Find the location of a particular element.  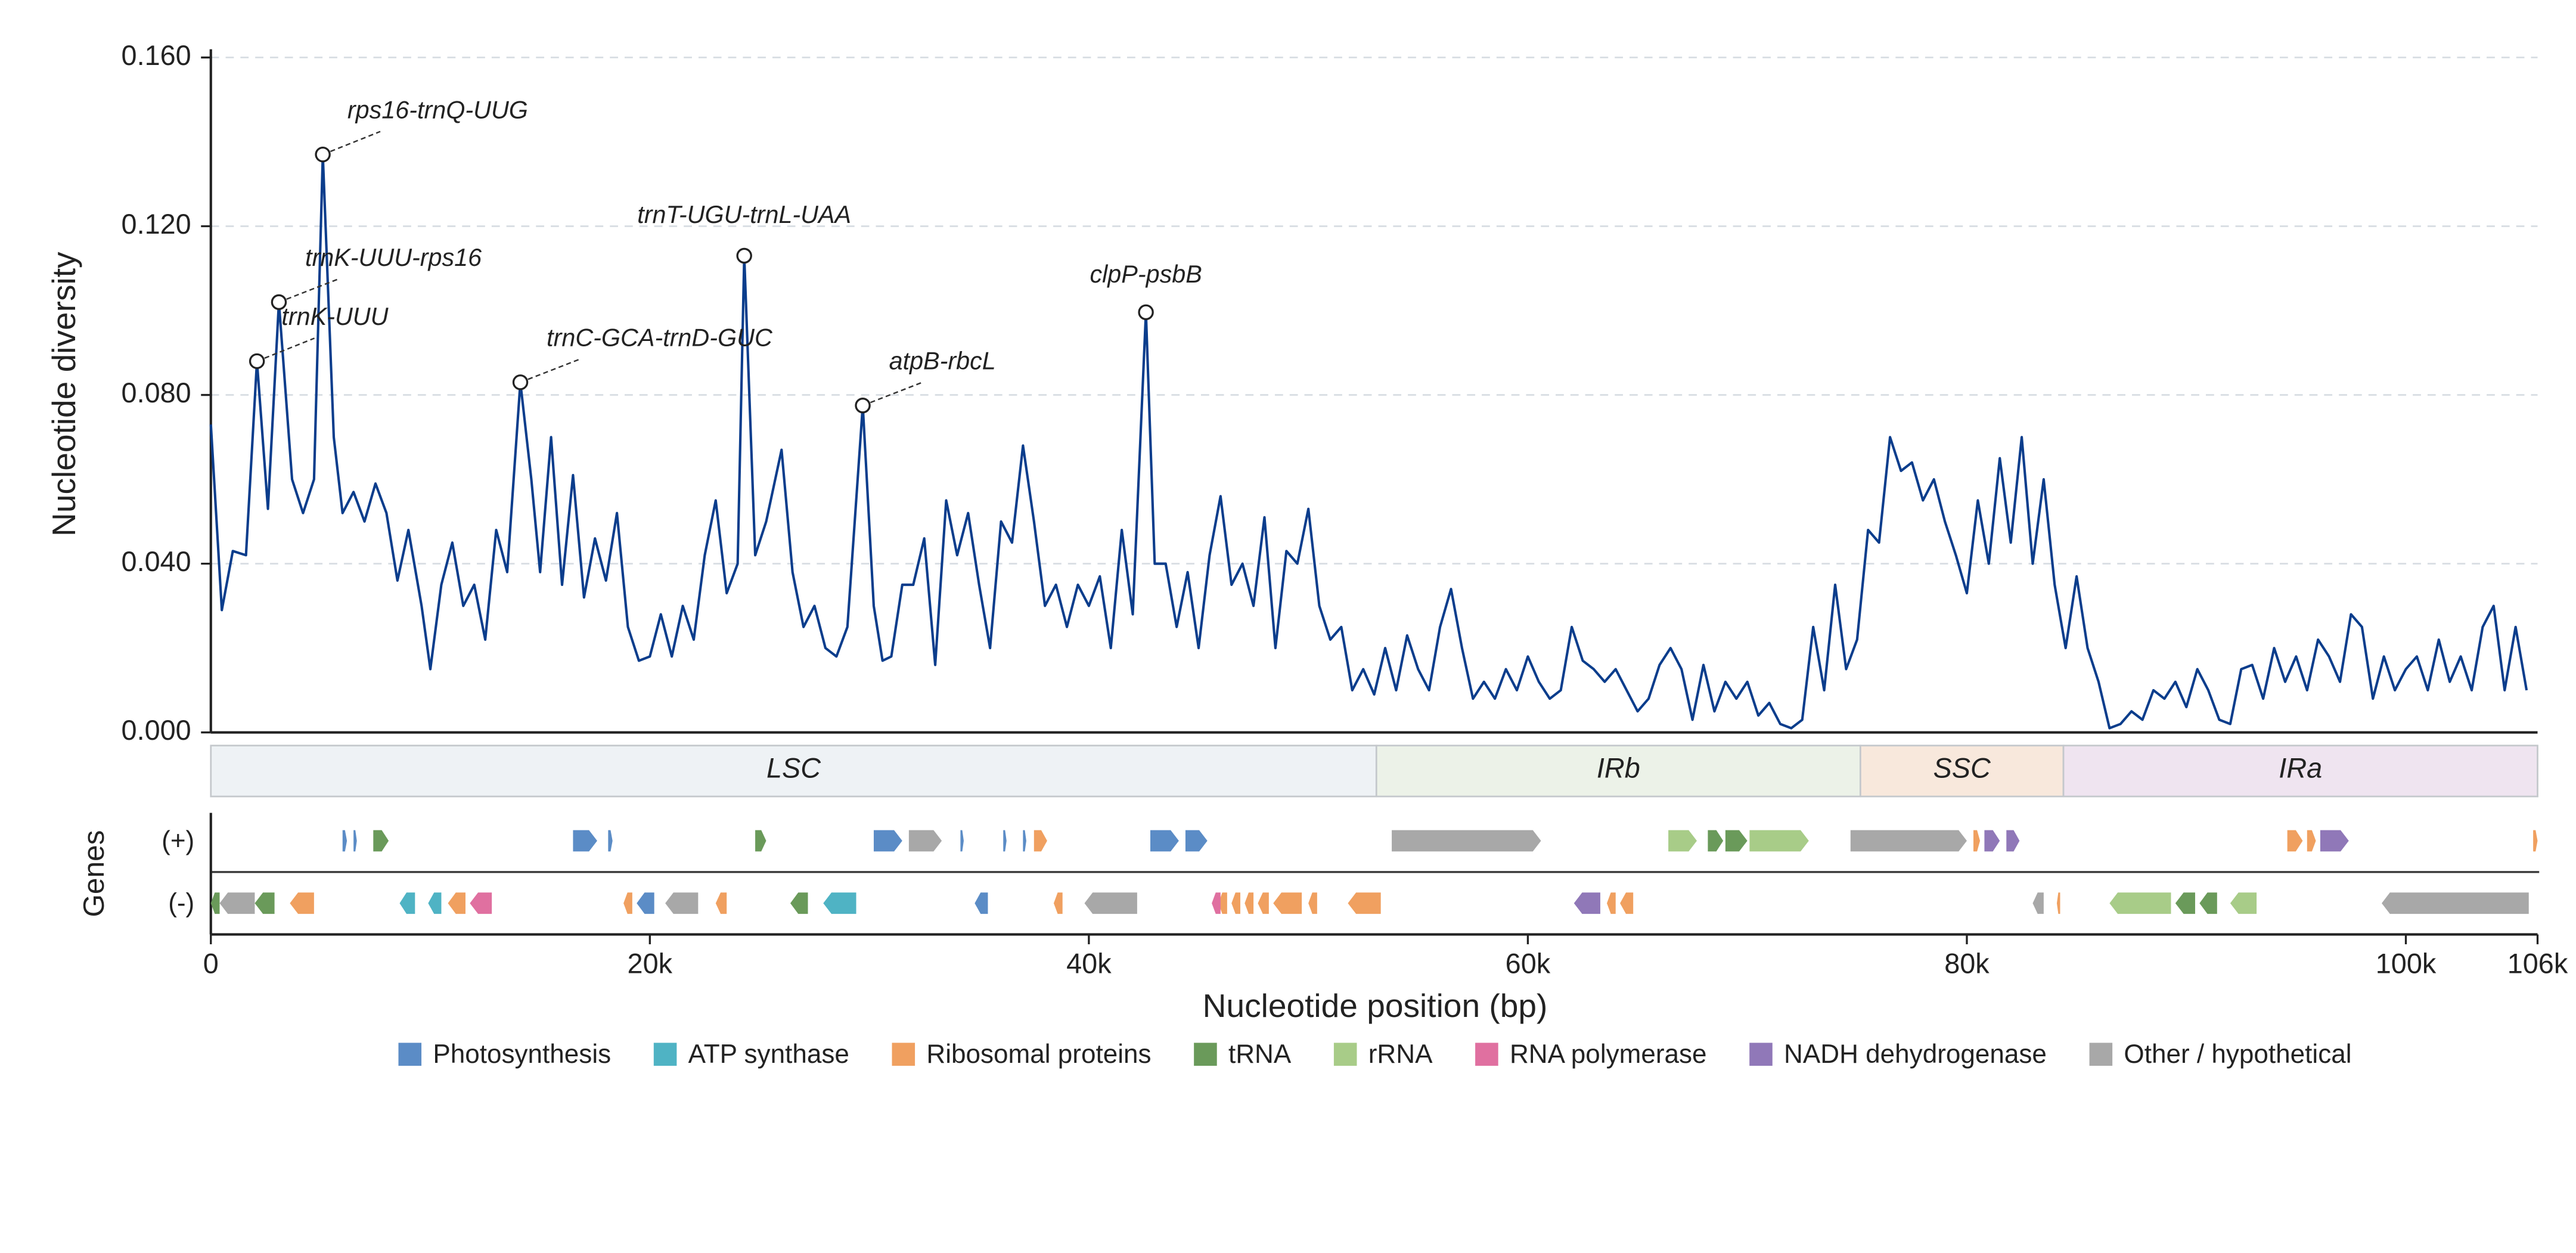

legend-label: rRNA is located at coordinates (1401, 1054).